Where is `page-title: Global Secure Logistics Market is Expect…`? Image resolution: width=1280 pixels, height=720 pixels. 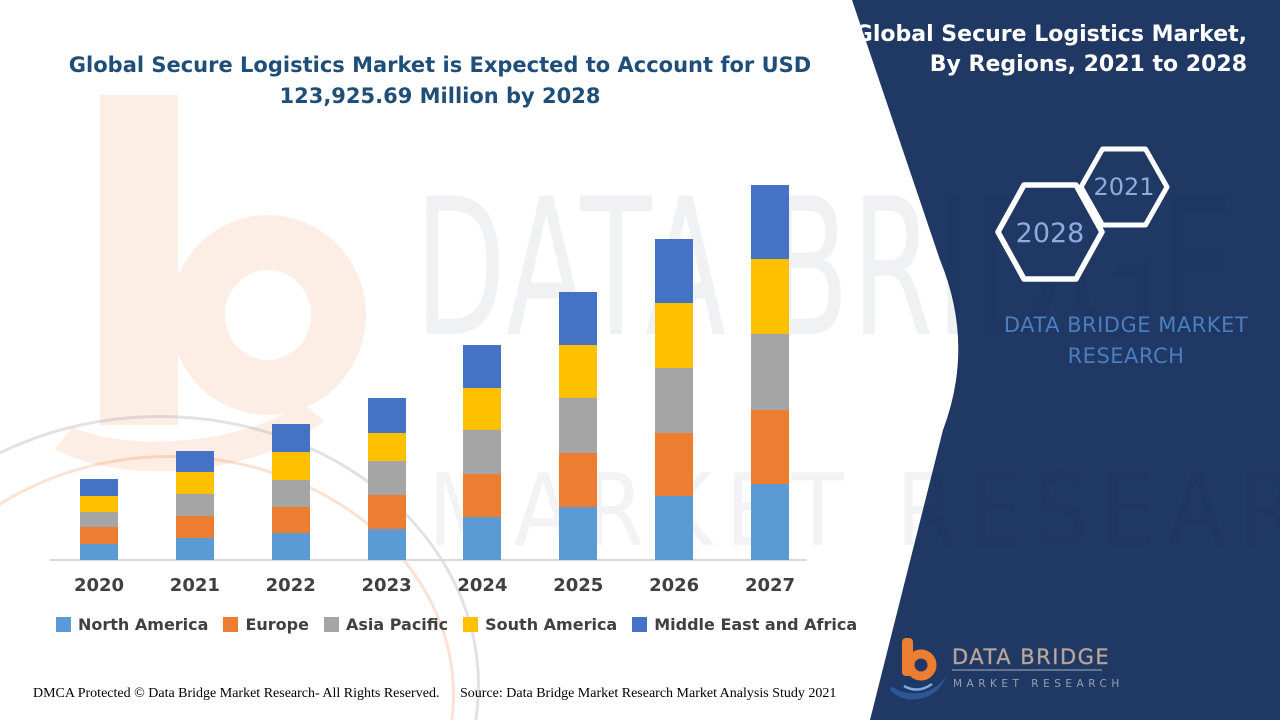 page-title: Global Secure Logistics Market is Expect… is located at coordinates (440, 80).